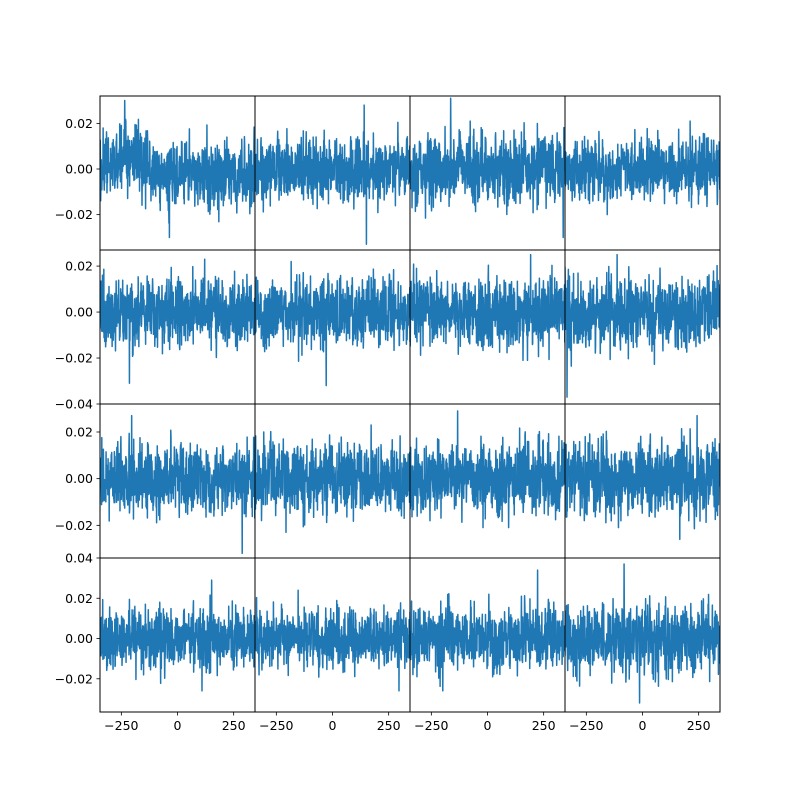 The width and height of the screenshot is (800, 800). I want to click on series-line-r3-c3, so click(487, 469).